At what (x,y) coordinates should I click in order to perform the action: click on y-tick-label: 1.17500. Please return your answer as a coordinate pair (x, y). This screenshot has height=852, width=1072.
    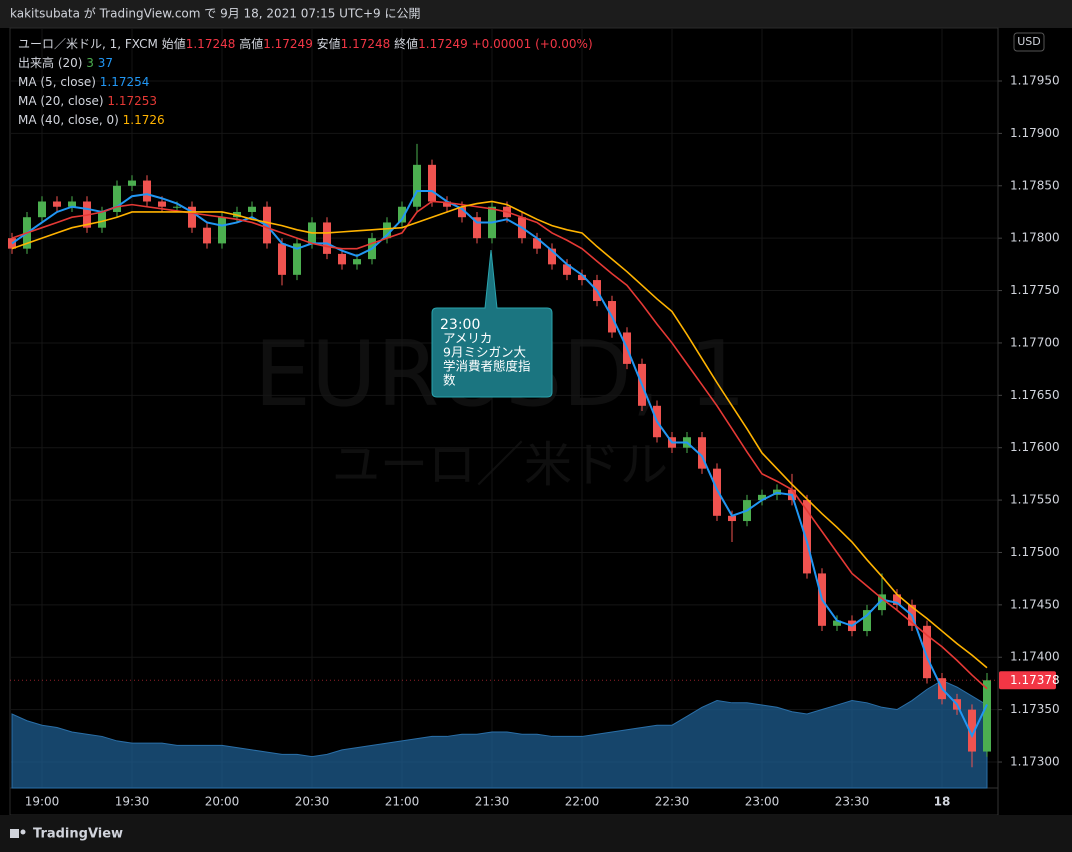
    Looking at the image, I should click on (1035, 552).